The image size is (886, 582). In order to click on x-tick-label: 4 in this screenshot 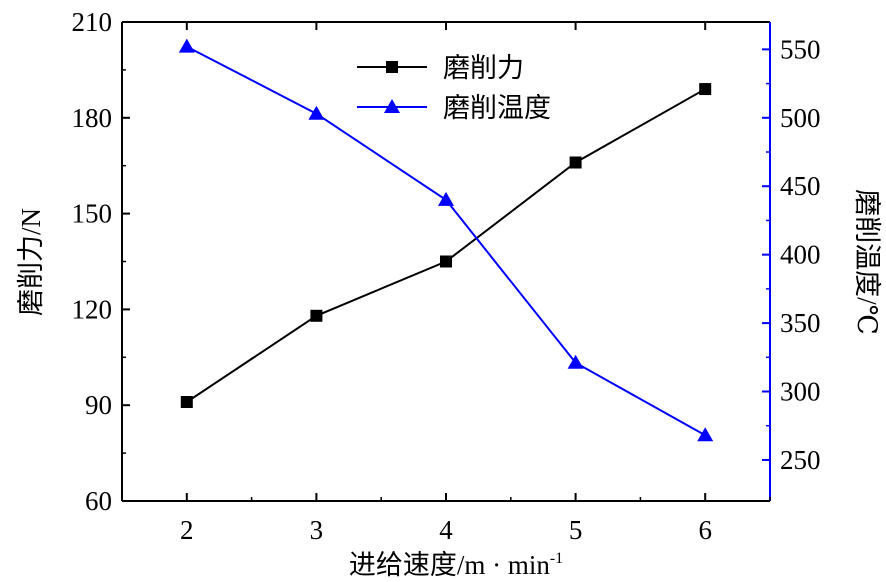, I will do `click(446, 530)`.